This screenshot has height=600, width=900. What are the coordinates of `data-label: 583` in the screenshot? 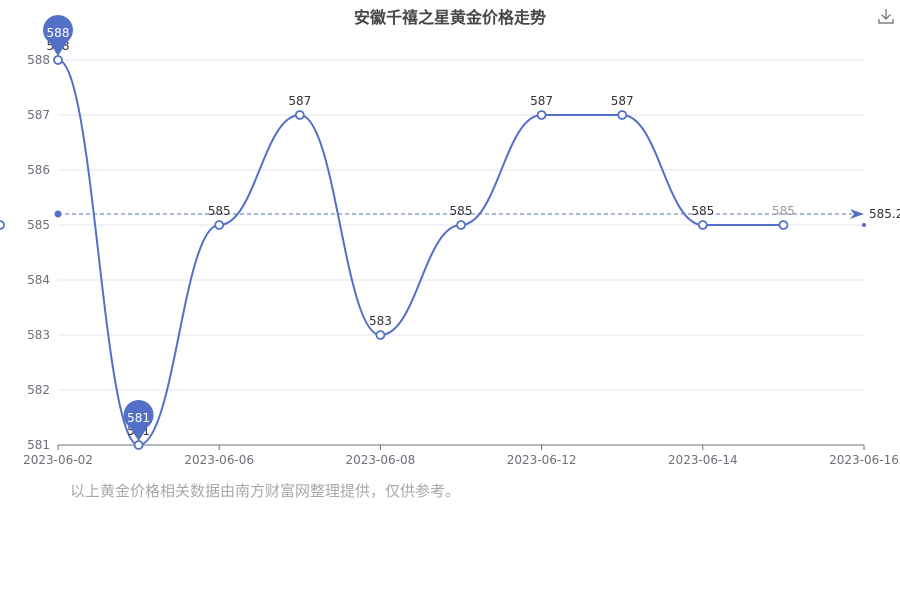 It's located at (380, 321).